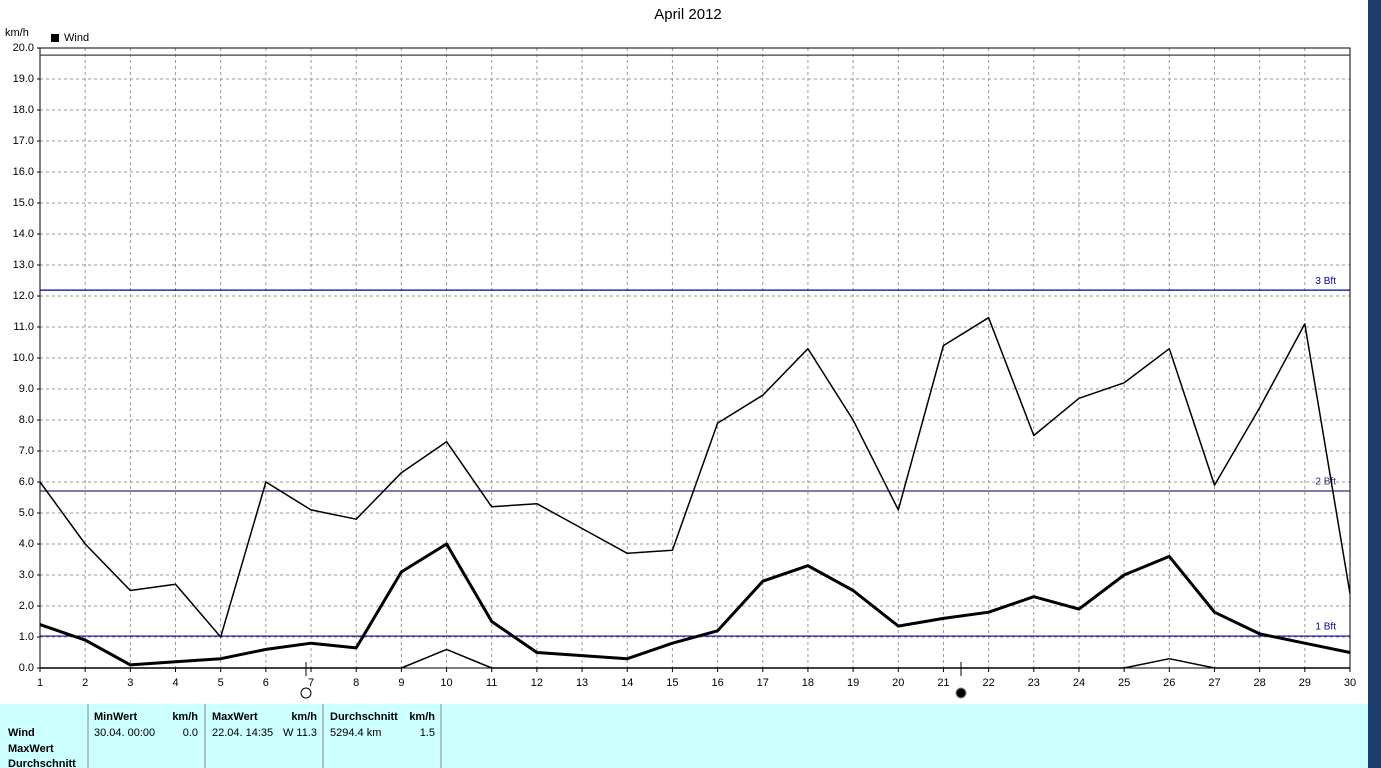 The image size is (1381, 768). I want to click on x-tick-label: 29, so click(1305, 683).